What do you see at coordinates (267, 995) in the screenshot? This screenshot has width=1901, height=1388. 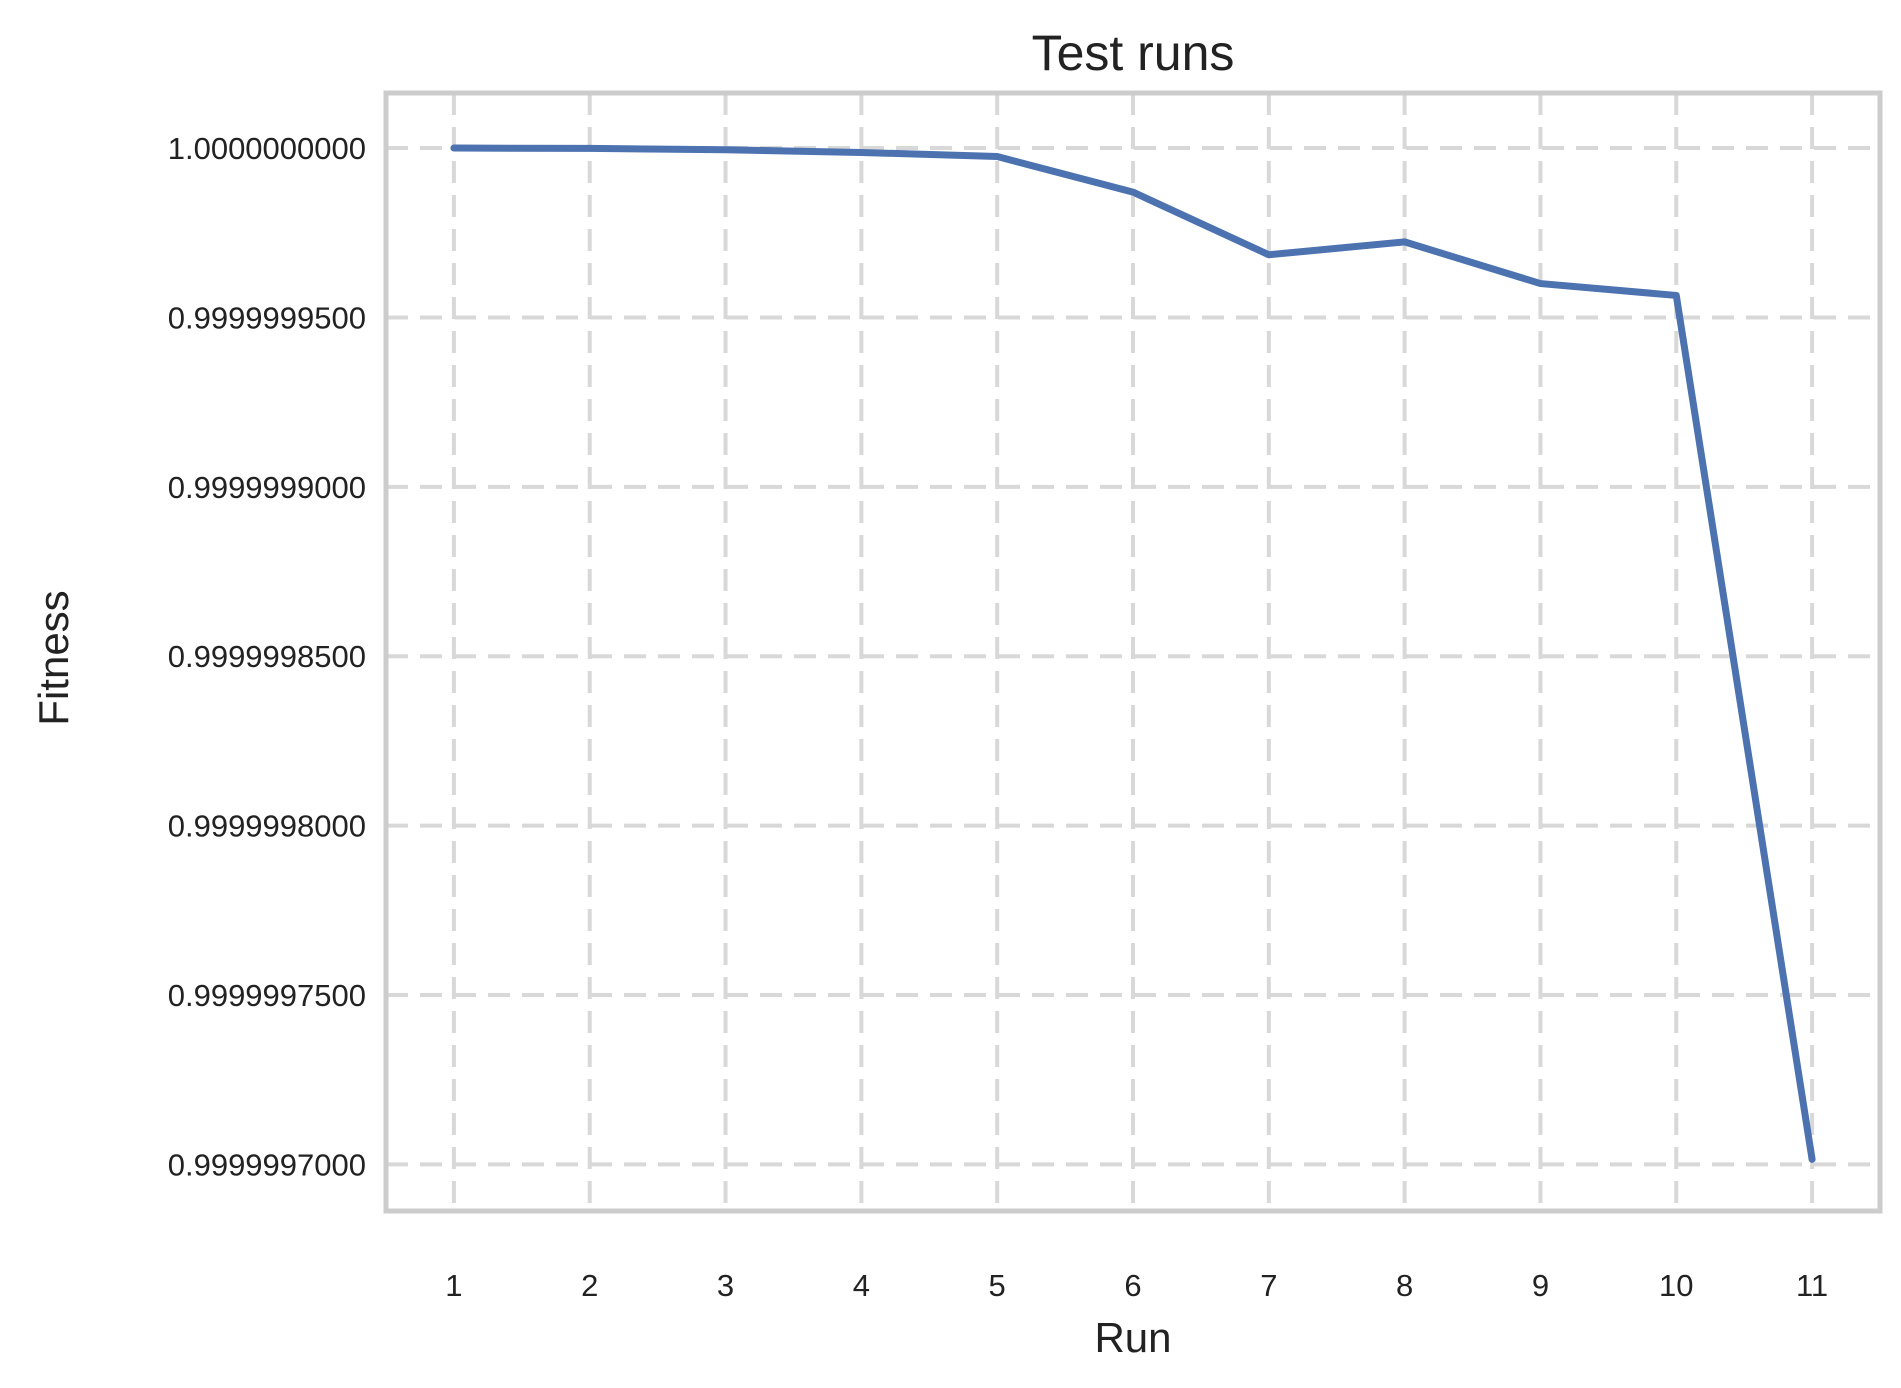 I see `y-tick-label: 0.9999997500` at bounding box center [267, 995].